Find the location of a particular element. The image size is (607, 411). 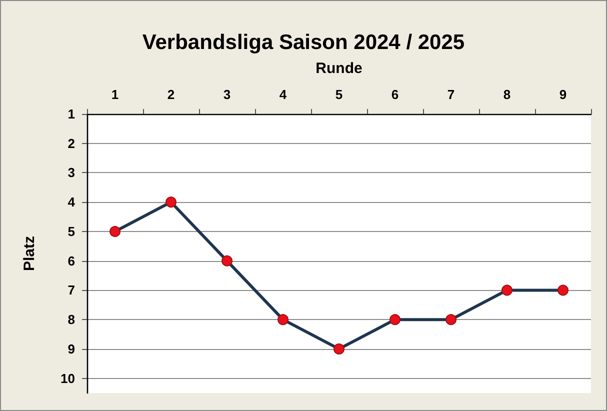

chart-title: Verbandsliga Saison 2024 / 2025 is located at coordinates (303, 42).